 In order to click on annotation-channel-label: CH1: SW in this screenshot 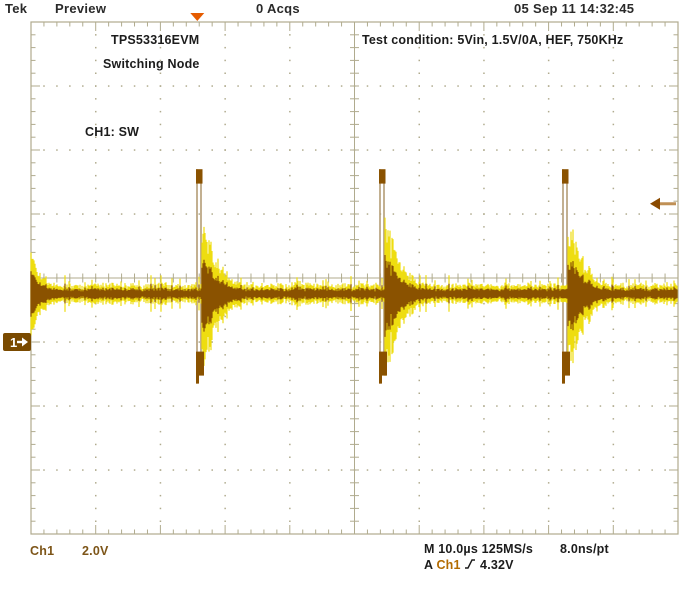, I will do `click(112, 132)`.